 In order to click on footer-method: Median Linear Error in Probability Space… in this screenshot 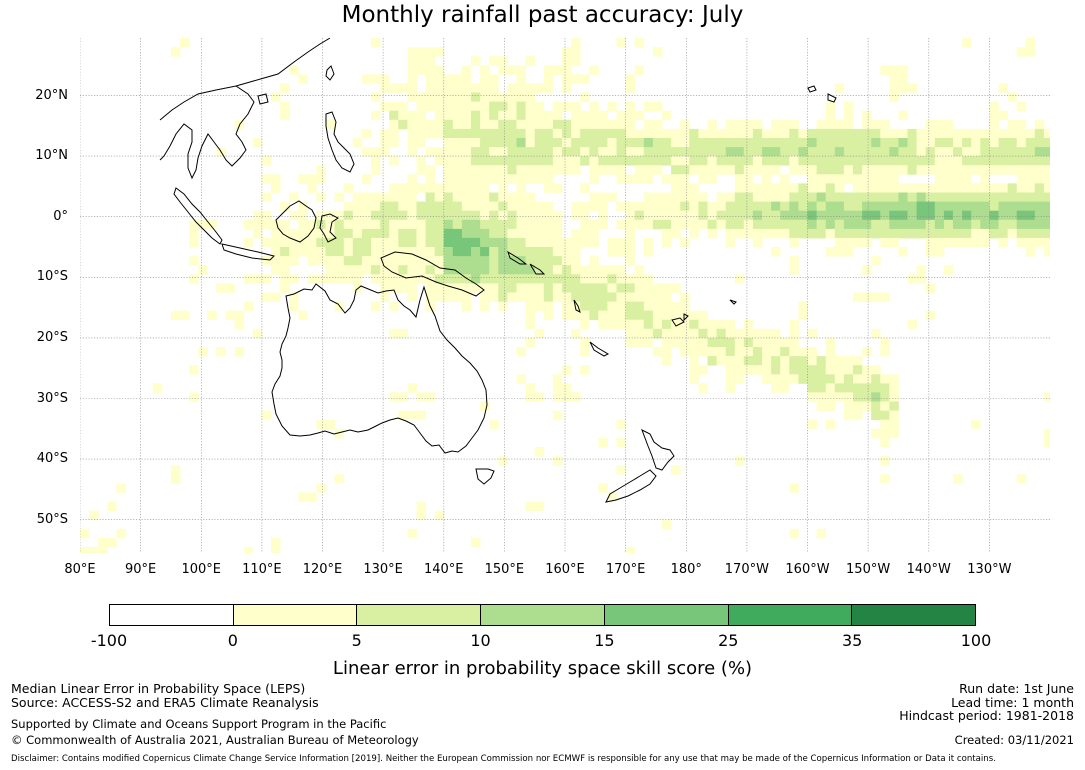, I will do `click(158, 688)`.